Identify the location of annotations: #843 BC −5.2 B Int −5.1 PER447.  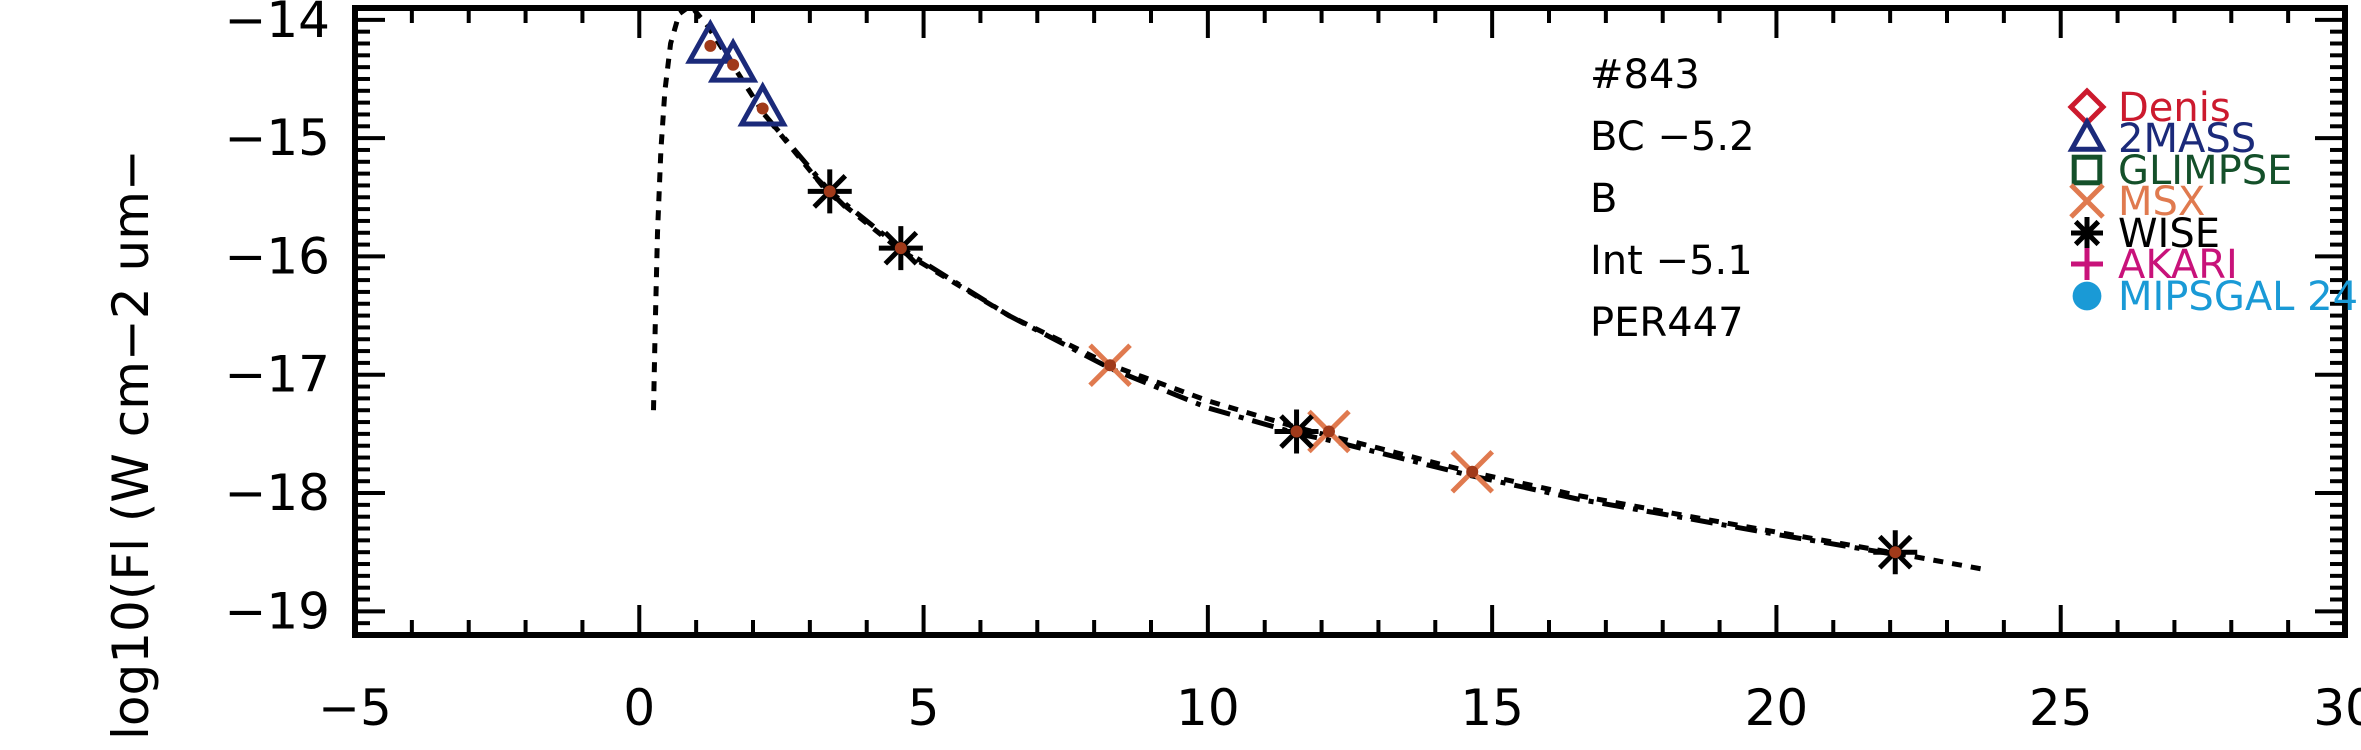
(1672, 199).